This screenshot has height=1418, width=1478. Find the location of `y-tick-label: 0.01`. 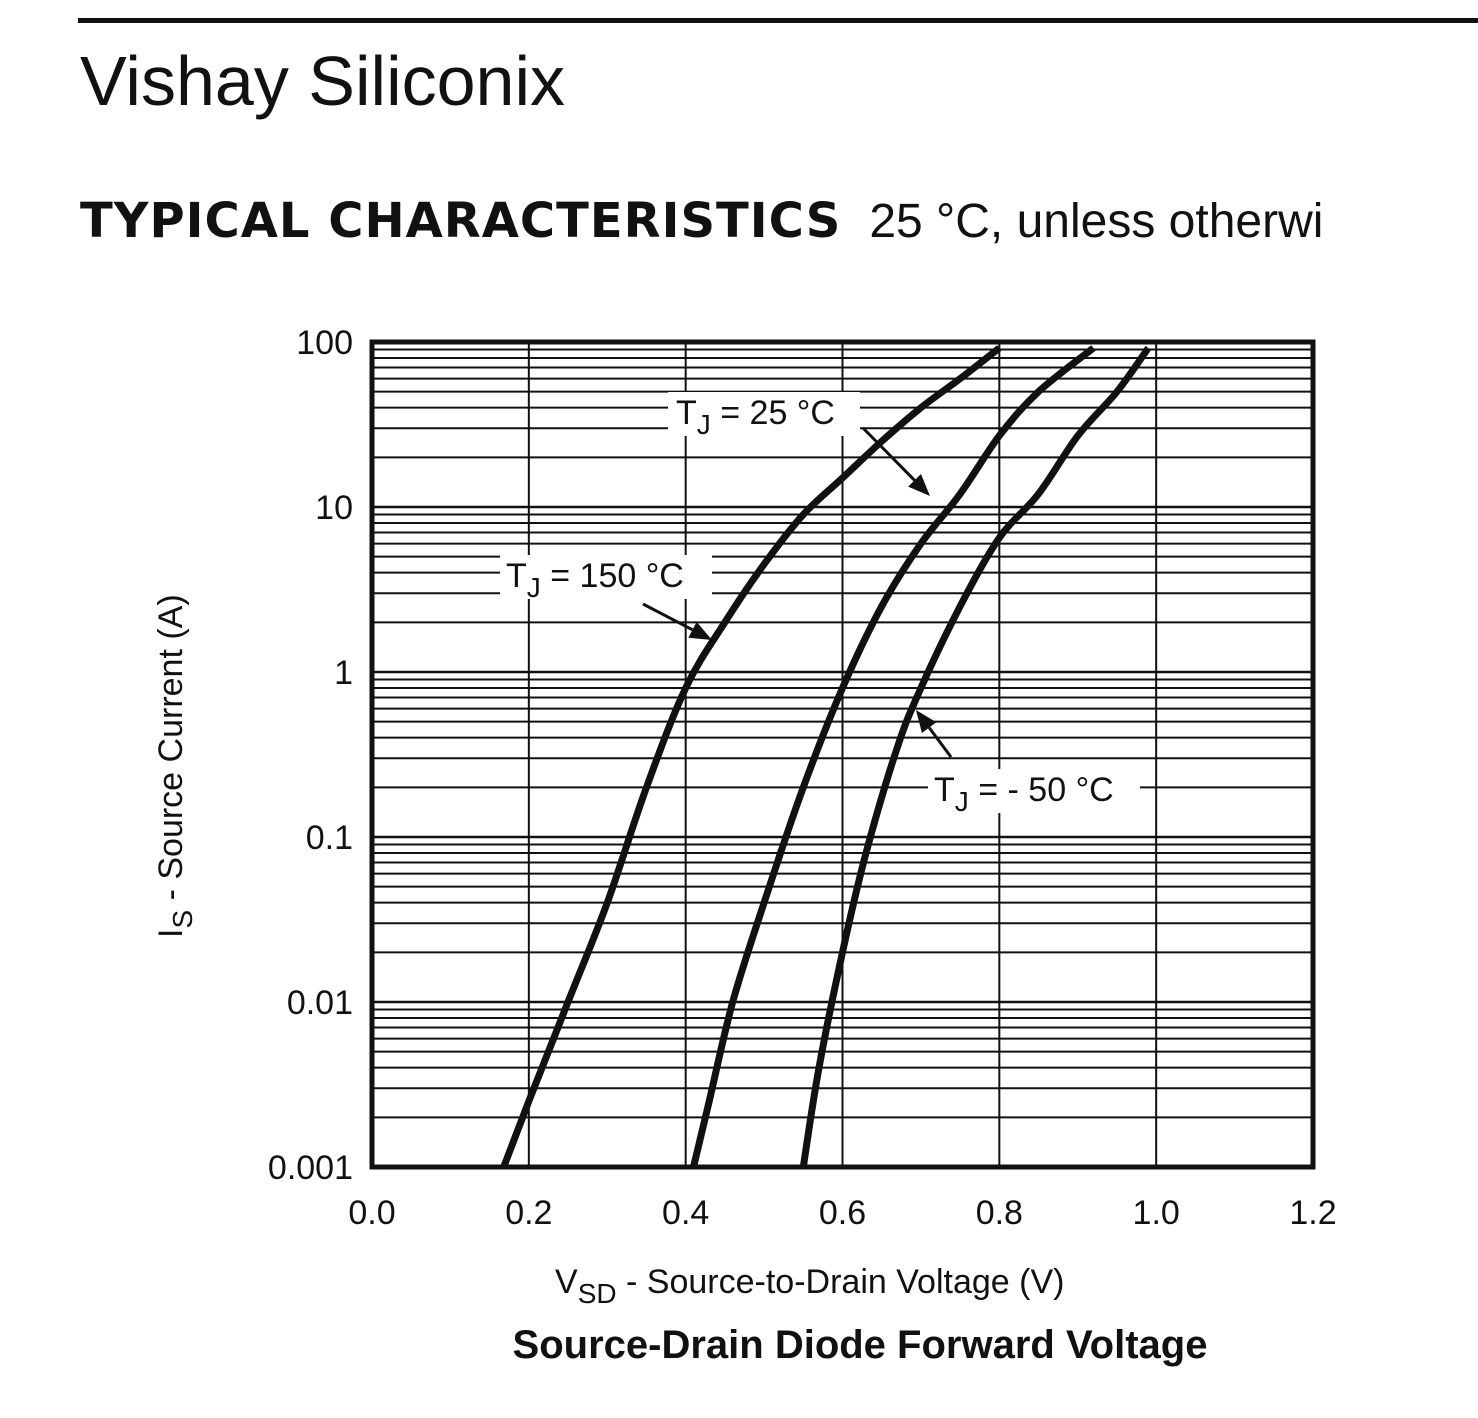

y-tick-label: 0.01 is located at coordinates (320, 1003).